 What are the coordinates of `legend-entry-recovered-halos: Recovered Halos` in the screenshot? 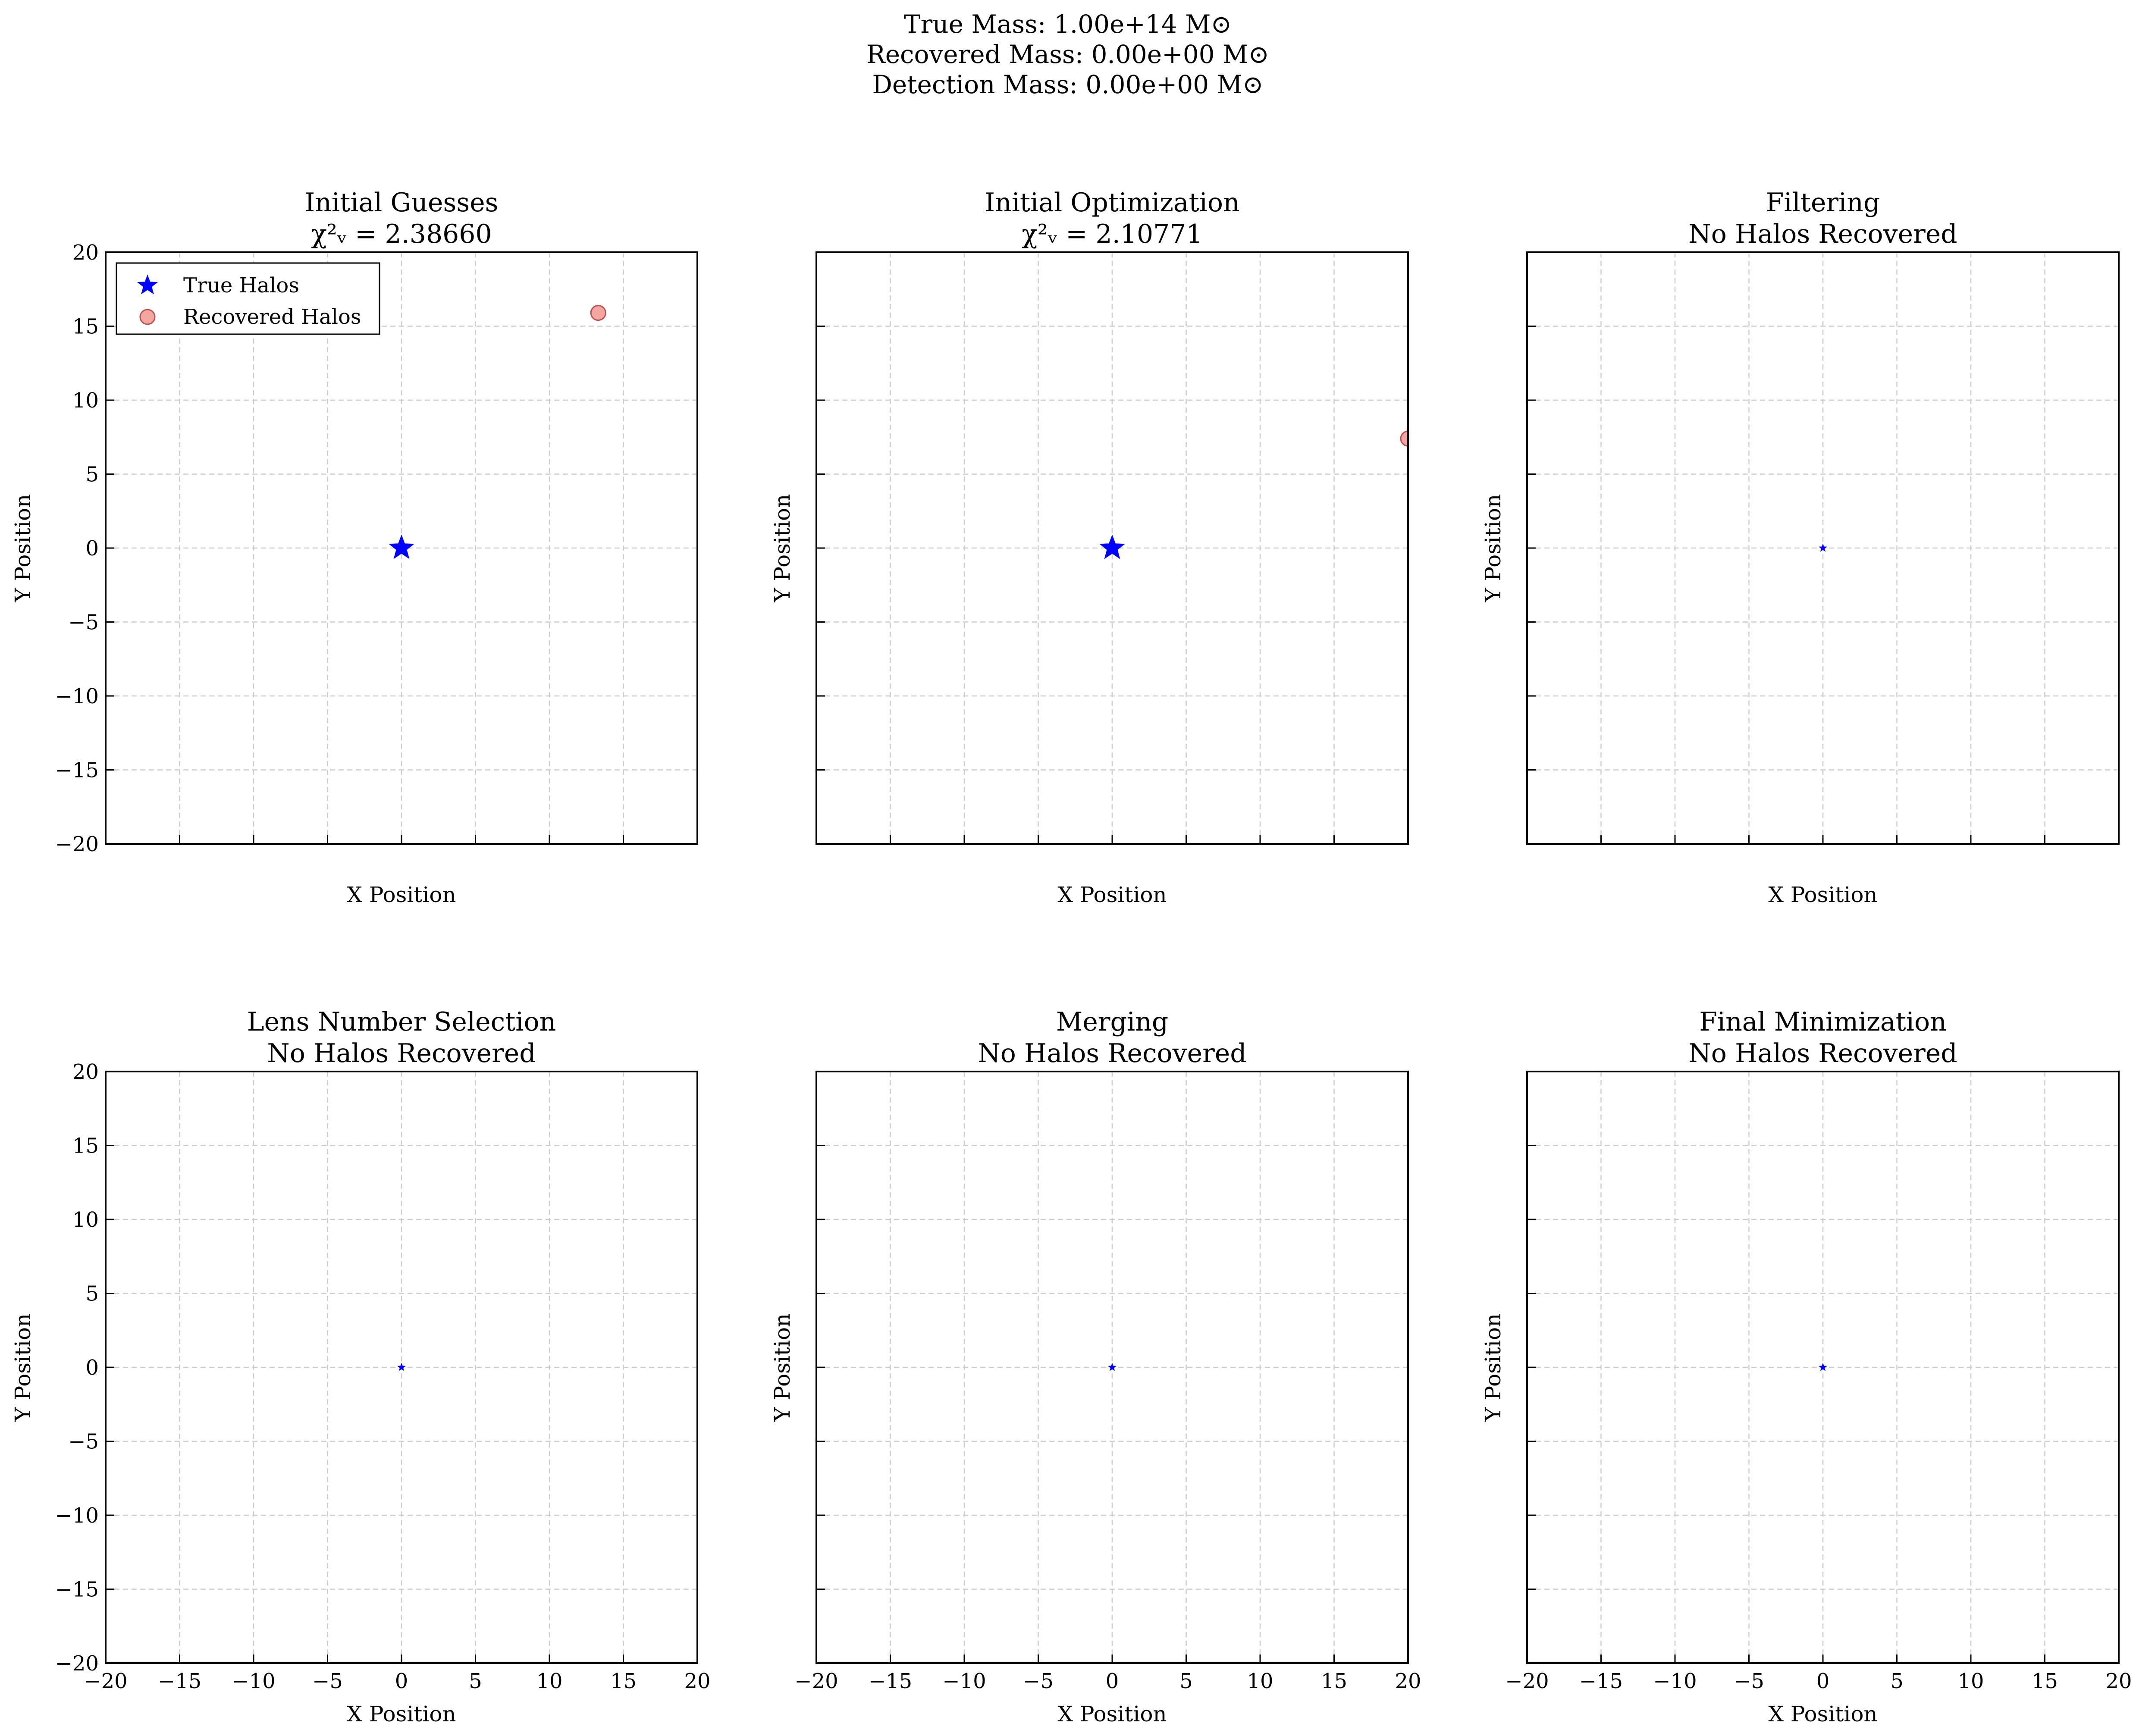 It's located at (272, 317).